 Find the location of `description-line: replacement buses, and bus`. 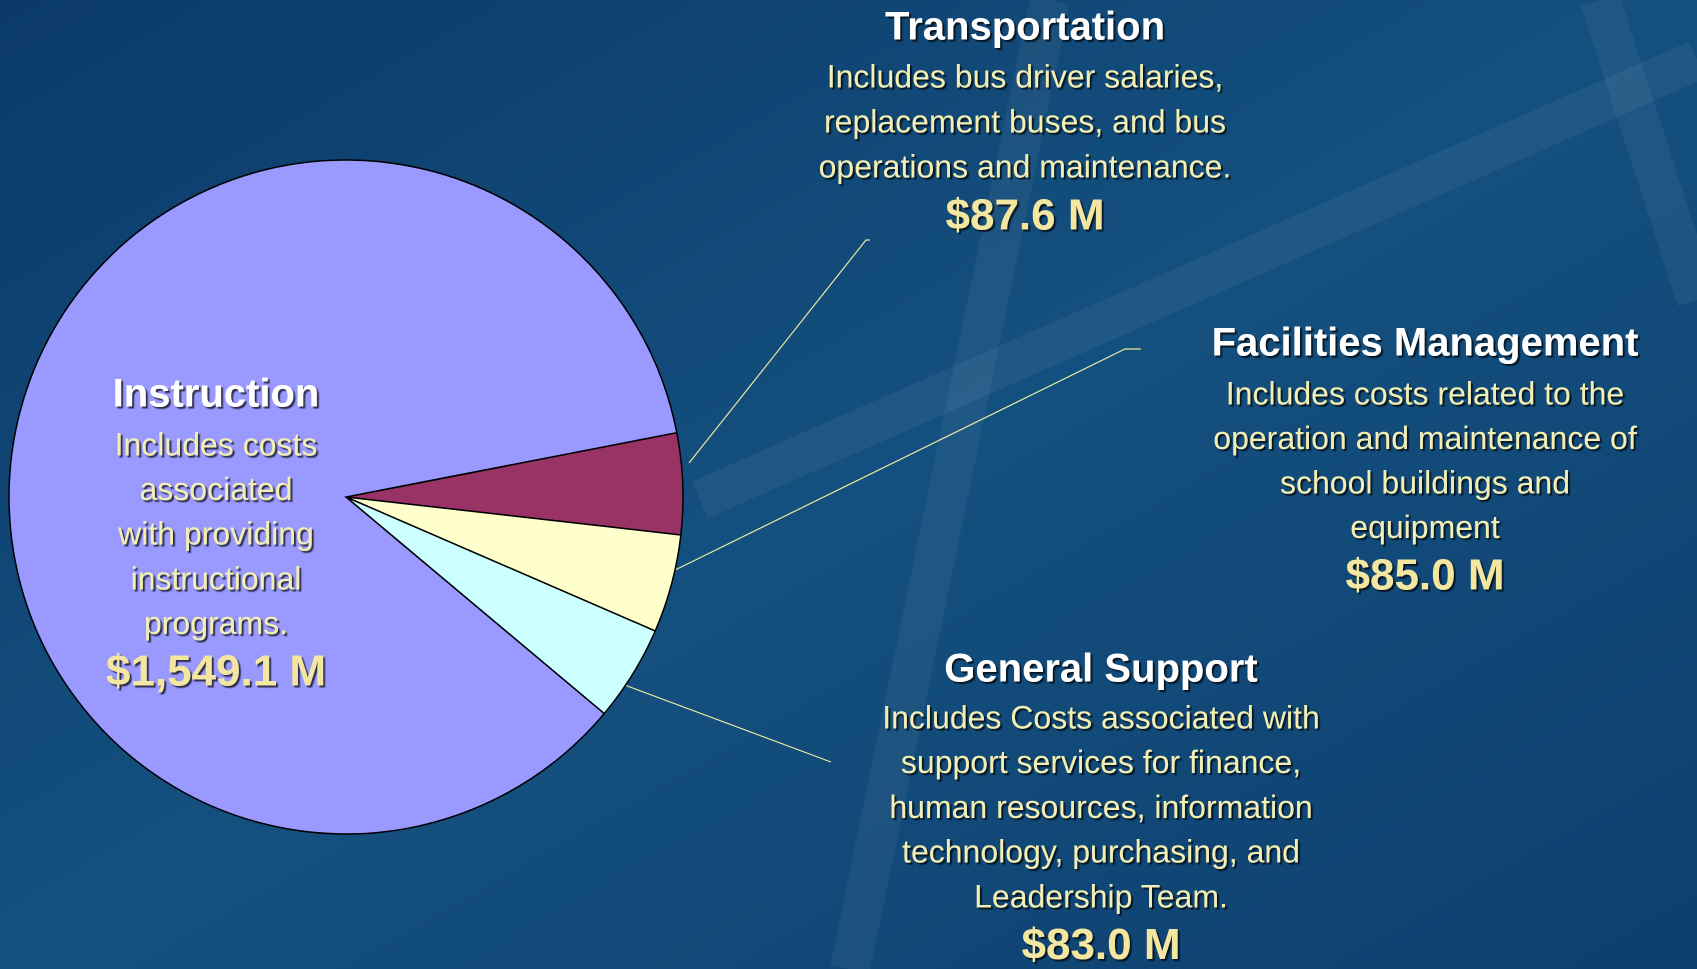

description-line: replacement buses, and bus is located at coordinates (1025, 121).